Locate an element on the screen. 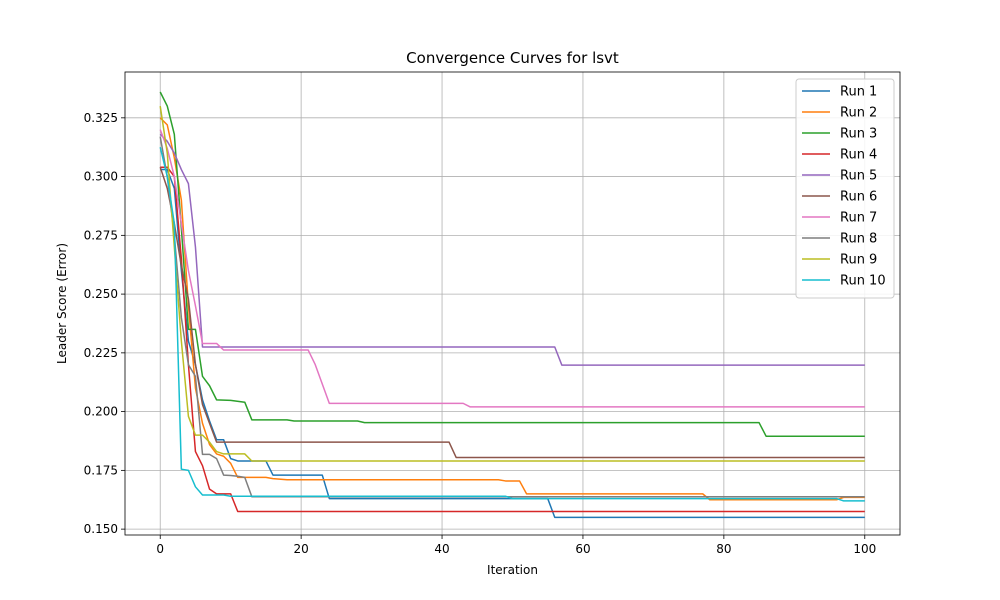 The image size is (1000, 600). y-tick-label: 0.325 is located at coordinates (101, 118).